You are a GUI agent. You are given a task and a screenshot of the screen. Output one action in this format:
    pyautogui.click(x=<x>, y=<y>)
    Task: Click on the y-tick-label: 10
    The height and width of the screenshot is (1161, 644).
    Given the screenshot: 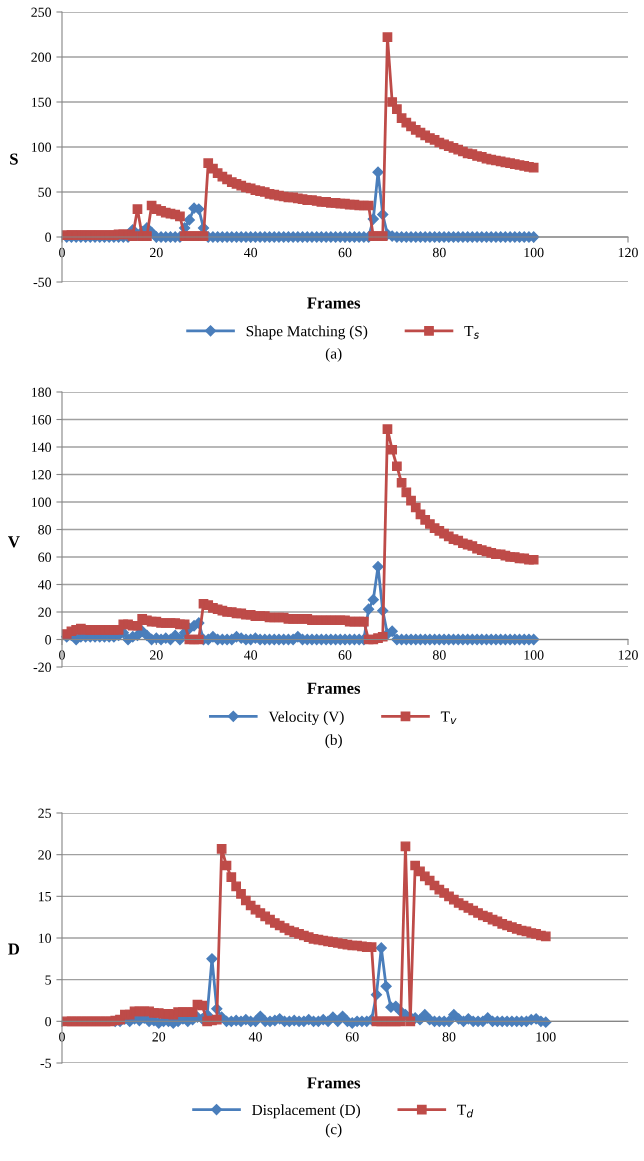 What is the action you would take?
    pyautogui.click(x=45, y=938)
    